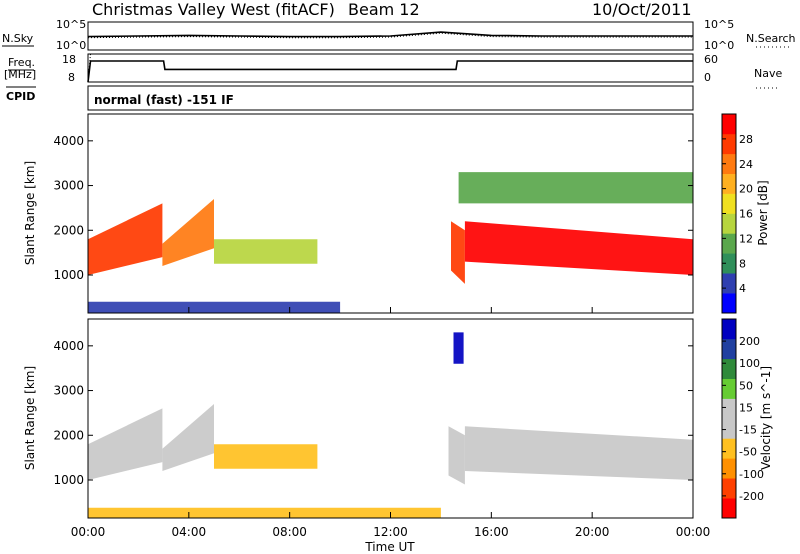 This screenshot has height=554, width=800. I want to click on colorbar-tick-label: 12, so click(746, 238).